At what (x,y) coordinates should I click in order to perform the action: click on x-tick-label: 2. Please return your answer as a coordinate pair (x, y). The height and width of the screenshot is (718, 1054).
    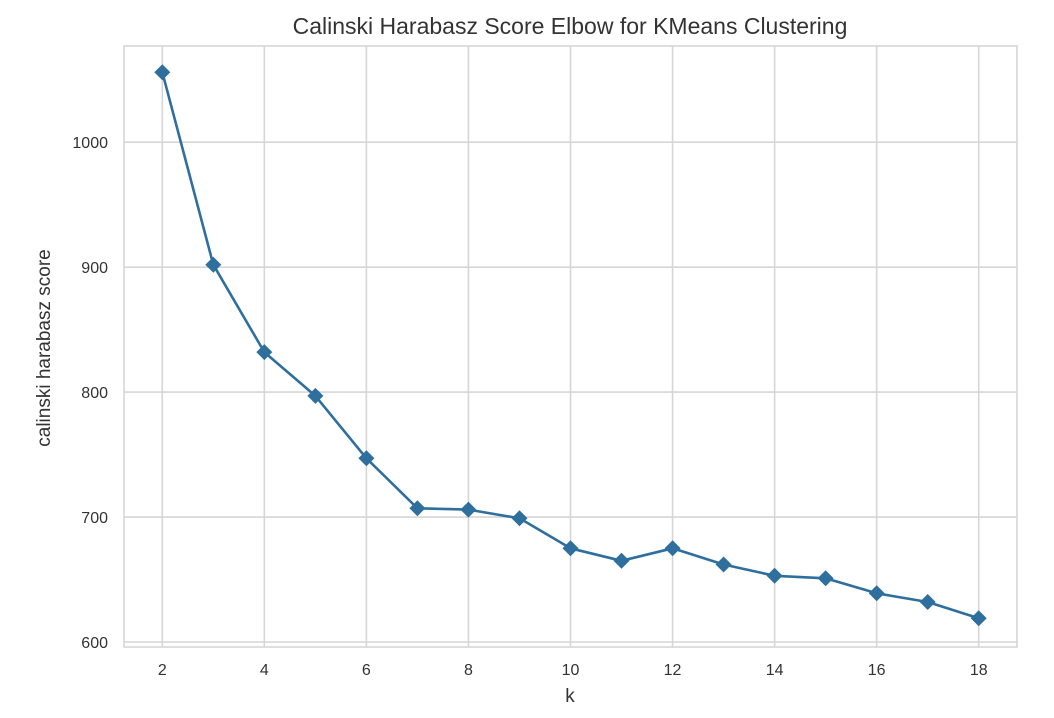
    Looking at the image, I should click on (162, 670).